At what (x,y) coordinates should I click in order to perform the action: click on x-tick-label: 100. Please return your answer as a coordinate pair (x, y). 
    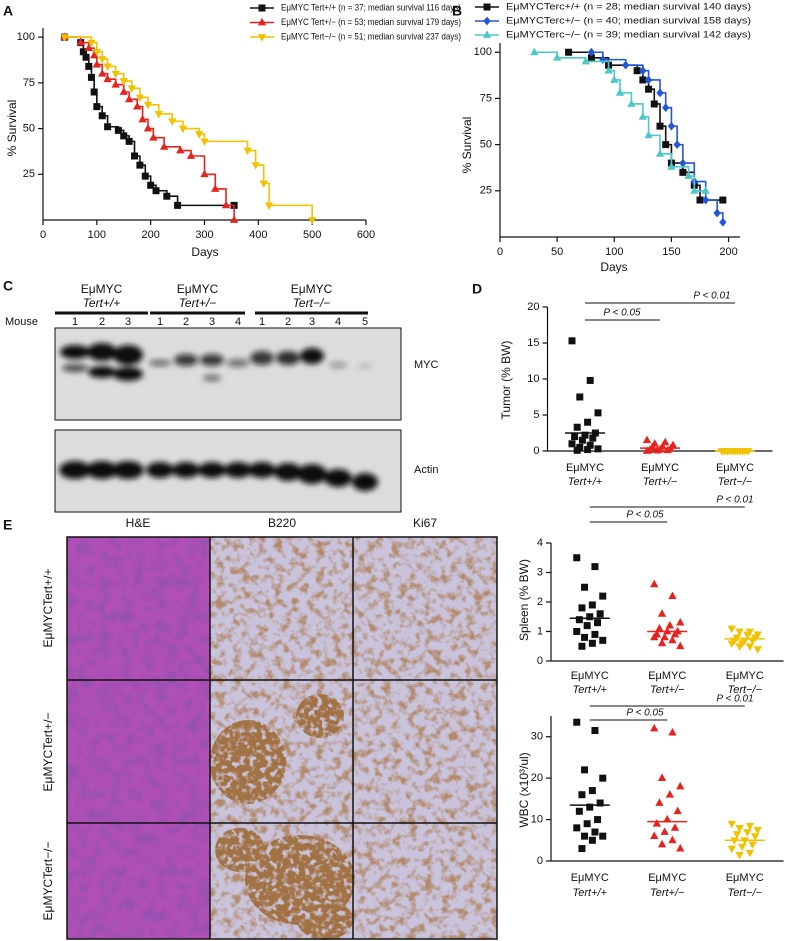
    Looking at the image, I should click on (97, 235).